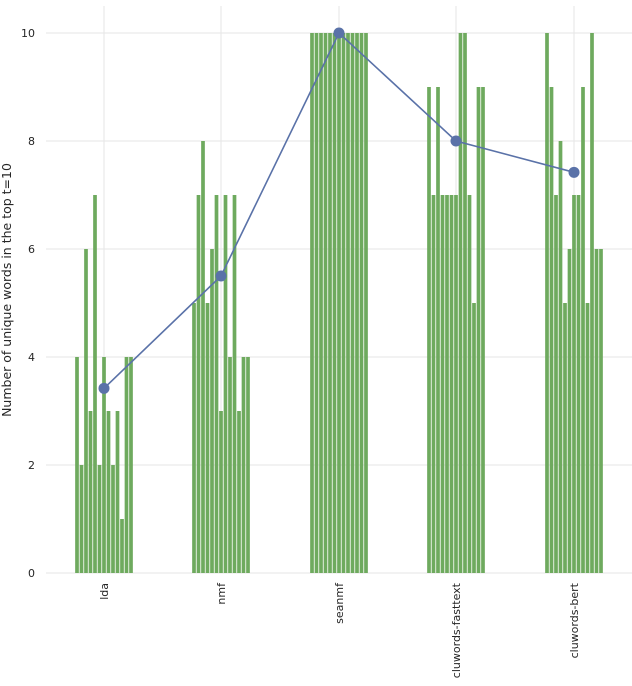 Image resolution: width=632 pixels, height=686 pixels. I want to click on y-tick-label: 4, so click(31, 357).